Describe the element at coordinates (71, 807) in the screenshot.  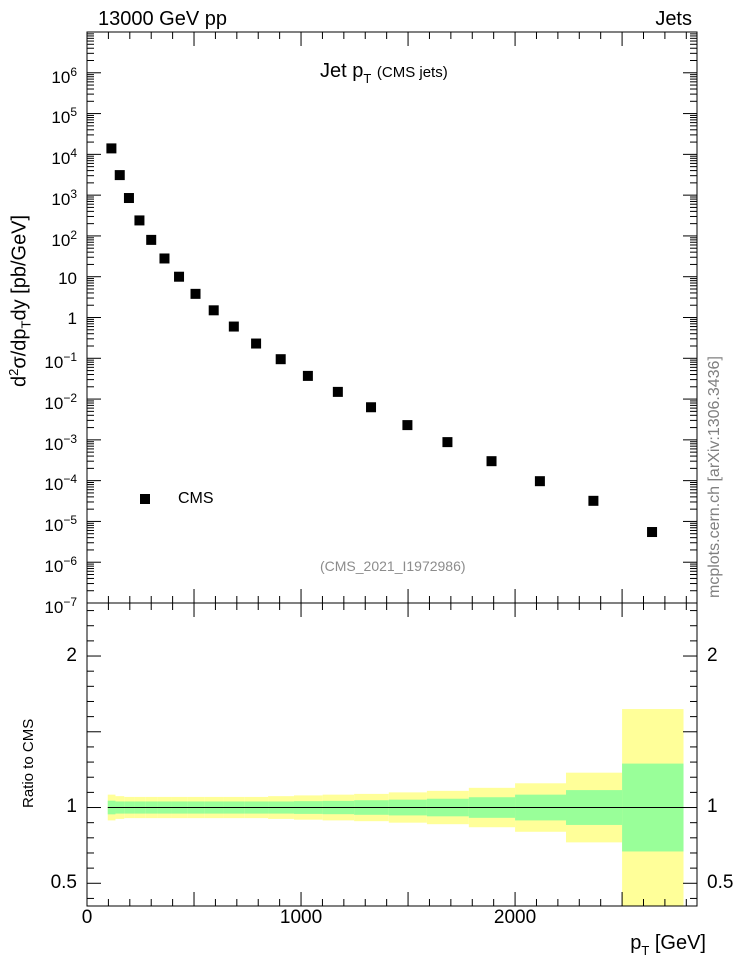
I see `y-tick-label-bottom: 1` at that location.